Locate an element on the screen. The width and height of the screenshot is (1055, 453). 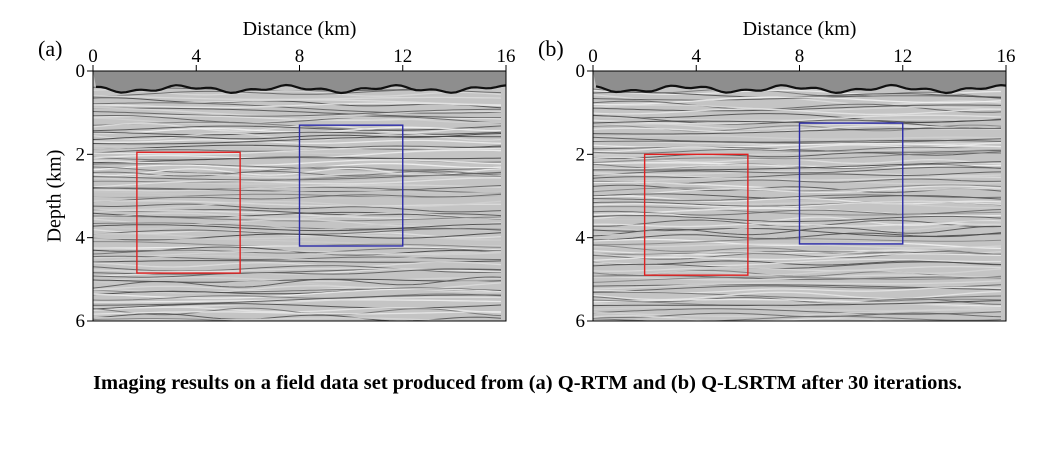
water-column is located at coordinates (799, 82).